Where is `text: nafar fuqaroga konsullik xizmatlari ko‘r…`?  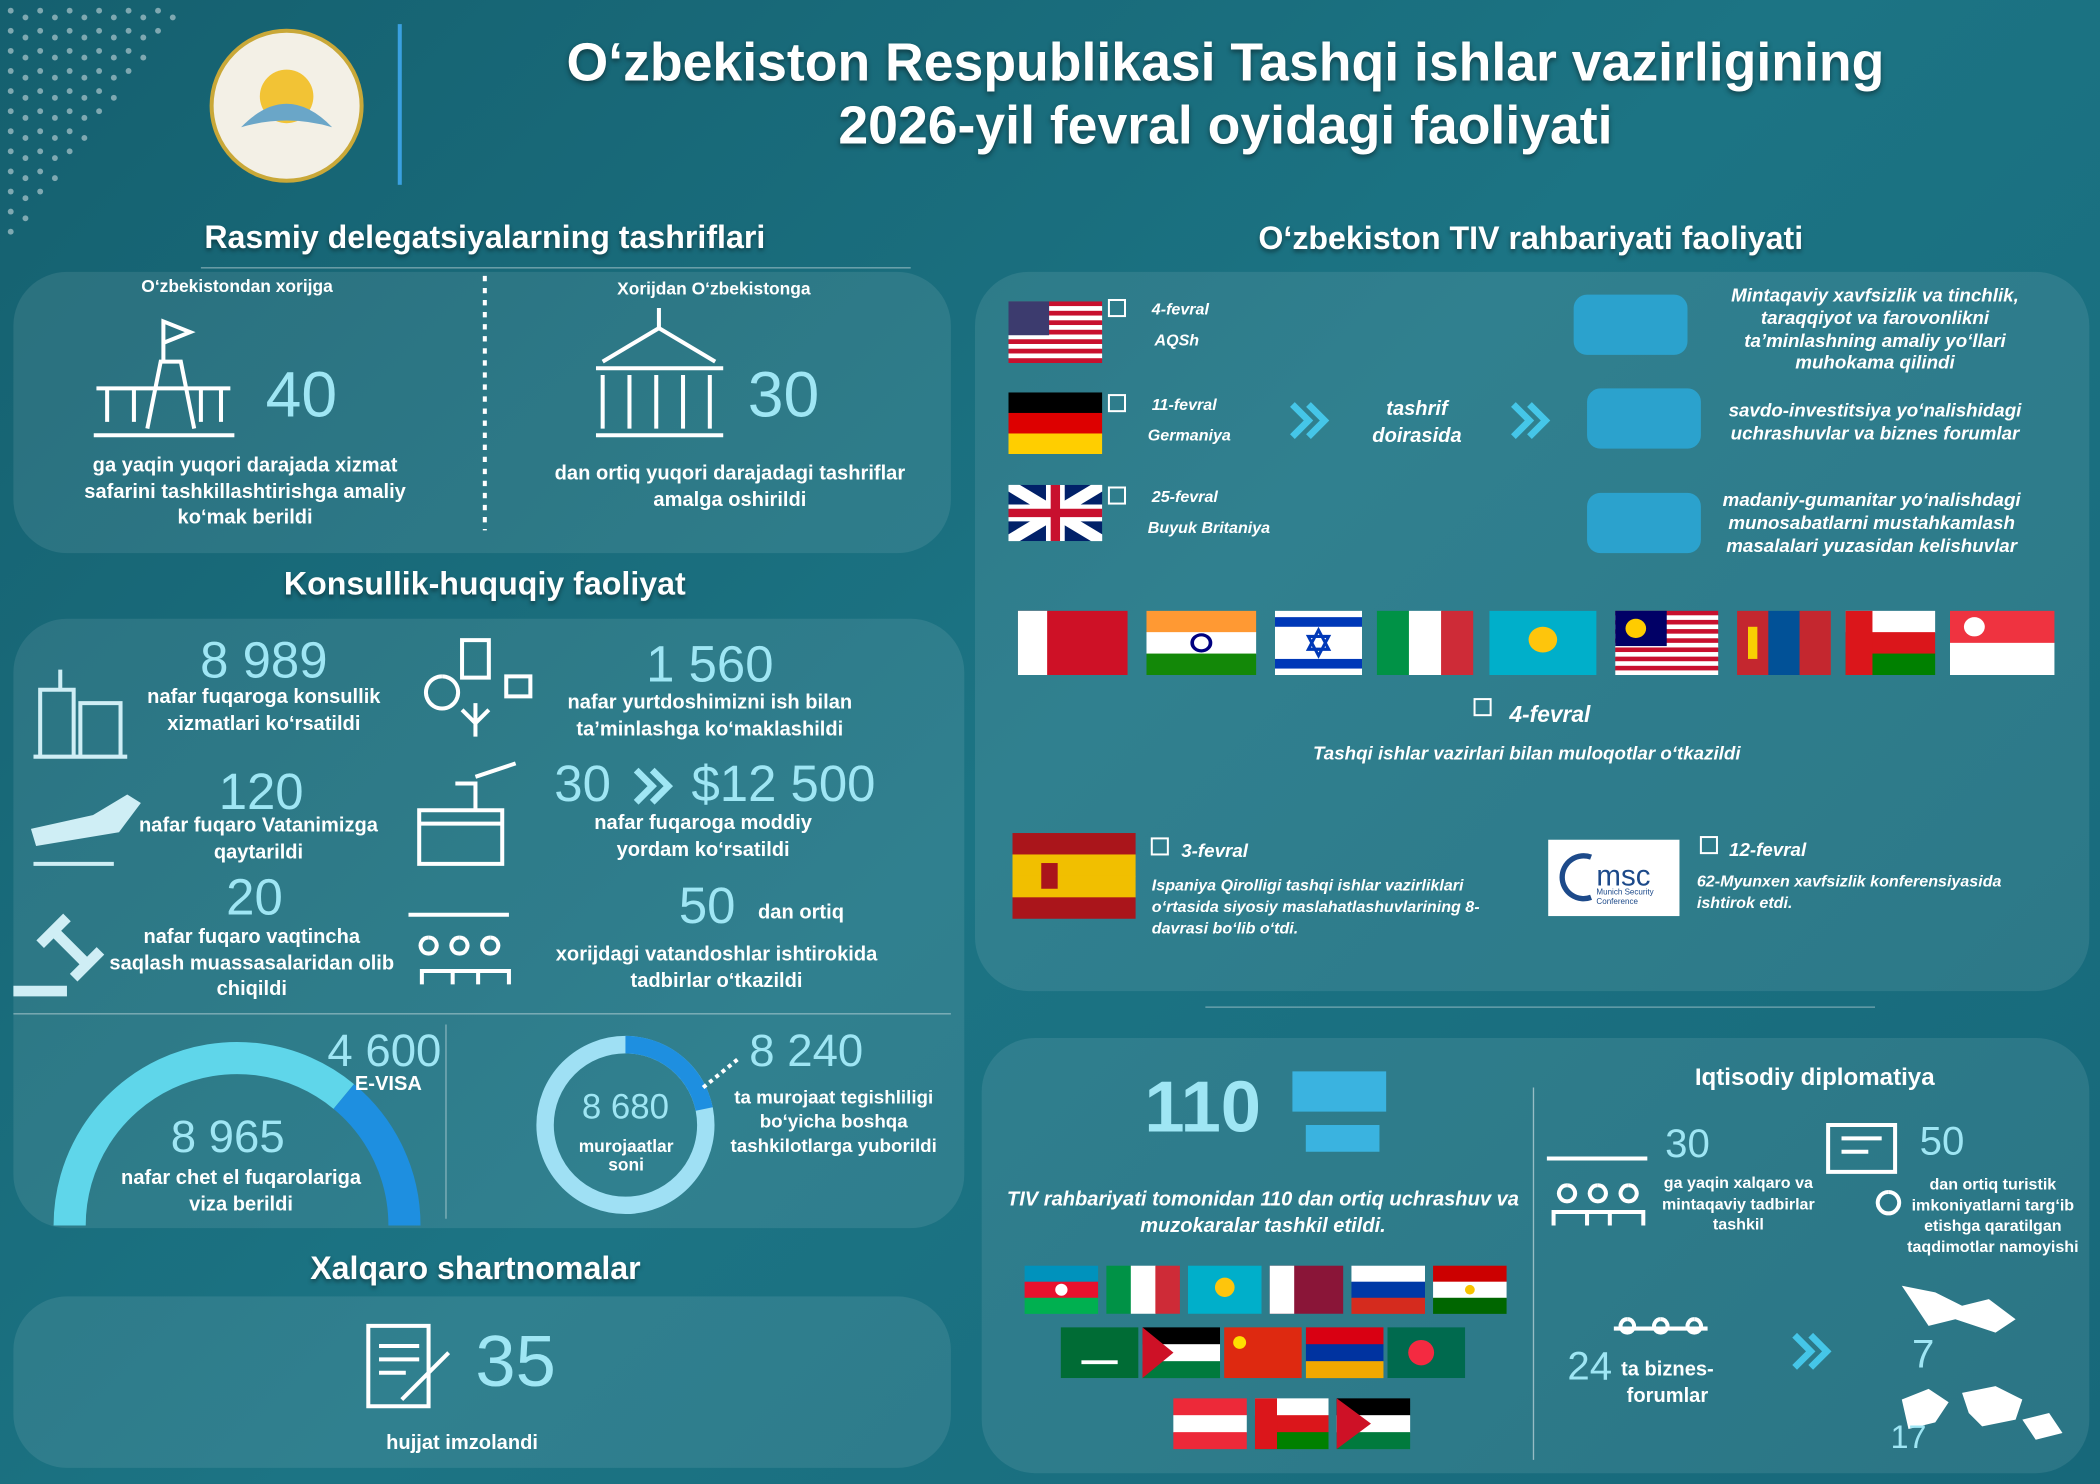 text: nafar fuqaroga konsullik xizmatlari ko‘r… is located at coordinates (264, 710).